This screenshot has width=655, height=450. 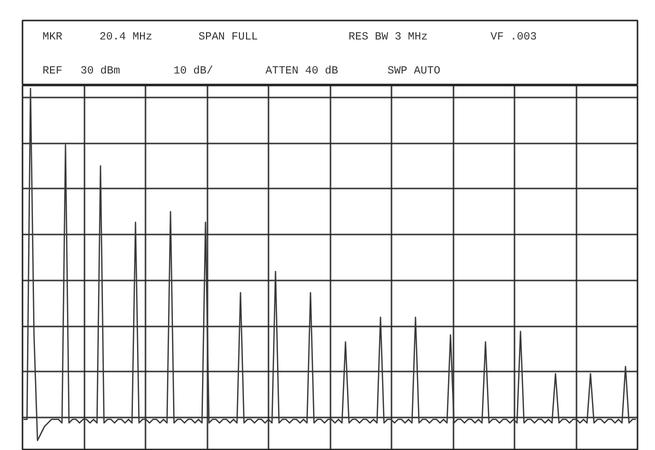 What do you see at coordinates (513, 38) in the screenshot?
I see `text: VF .003` at bounding box center [513, 38].